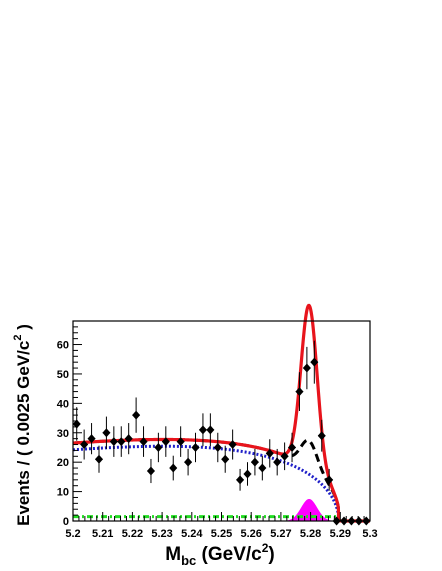 The width and height of the screenshot is (442, 571). I want to click on x-tick-label: 5.28, so click(310, 534).